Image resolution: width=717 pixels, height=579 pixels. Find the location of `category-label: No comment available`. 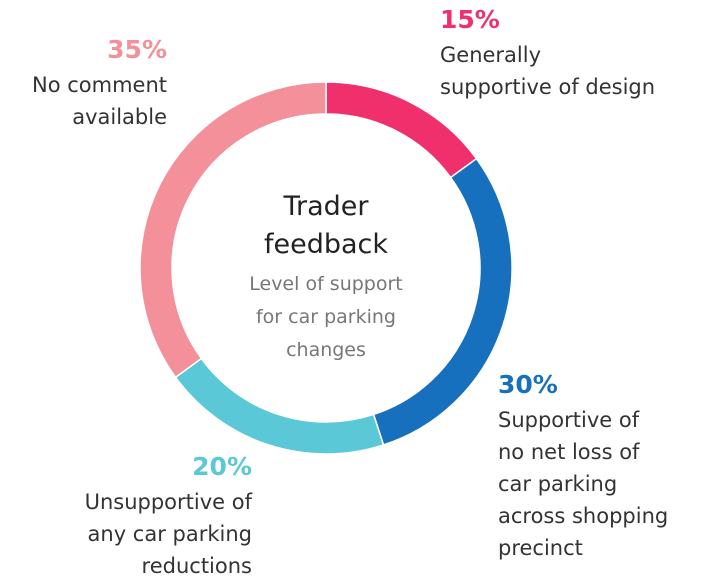

category-label: No comment available is located at coordinates (99, 101).